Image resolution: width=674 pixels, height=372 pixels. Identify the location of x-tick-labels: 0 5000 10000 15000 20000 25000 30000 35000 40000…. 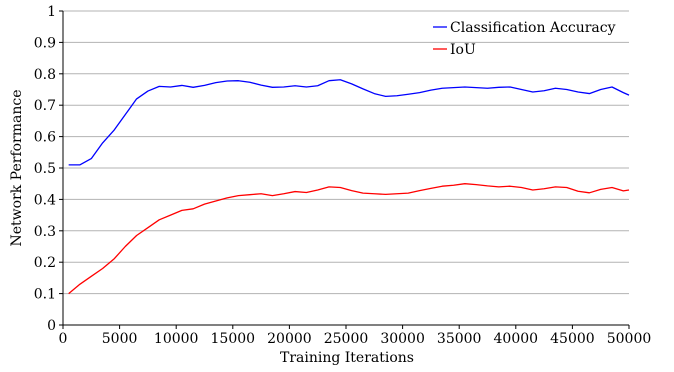
(355, 339).